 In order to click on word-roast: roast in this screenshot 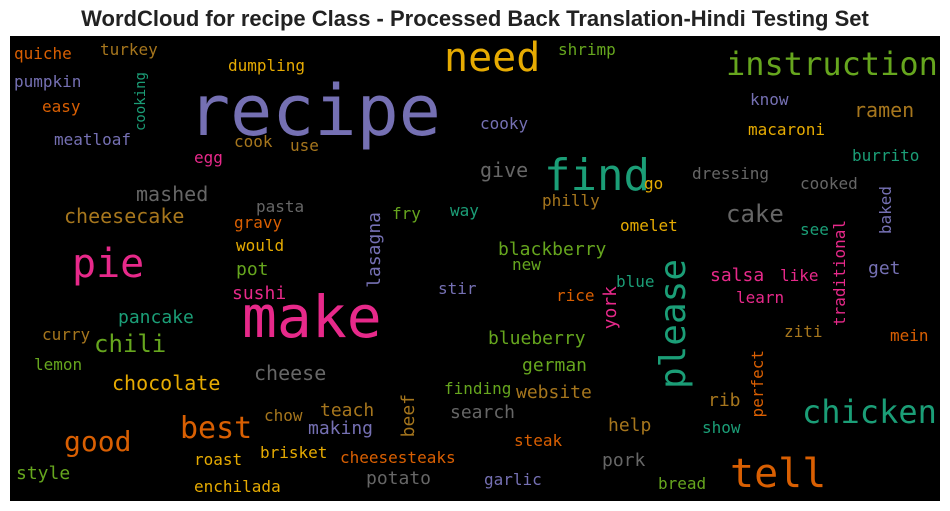, I will do `click(218, 459)`.